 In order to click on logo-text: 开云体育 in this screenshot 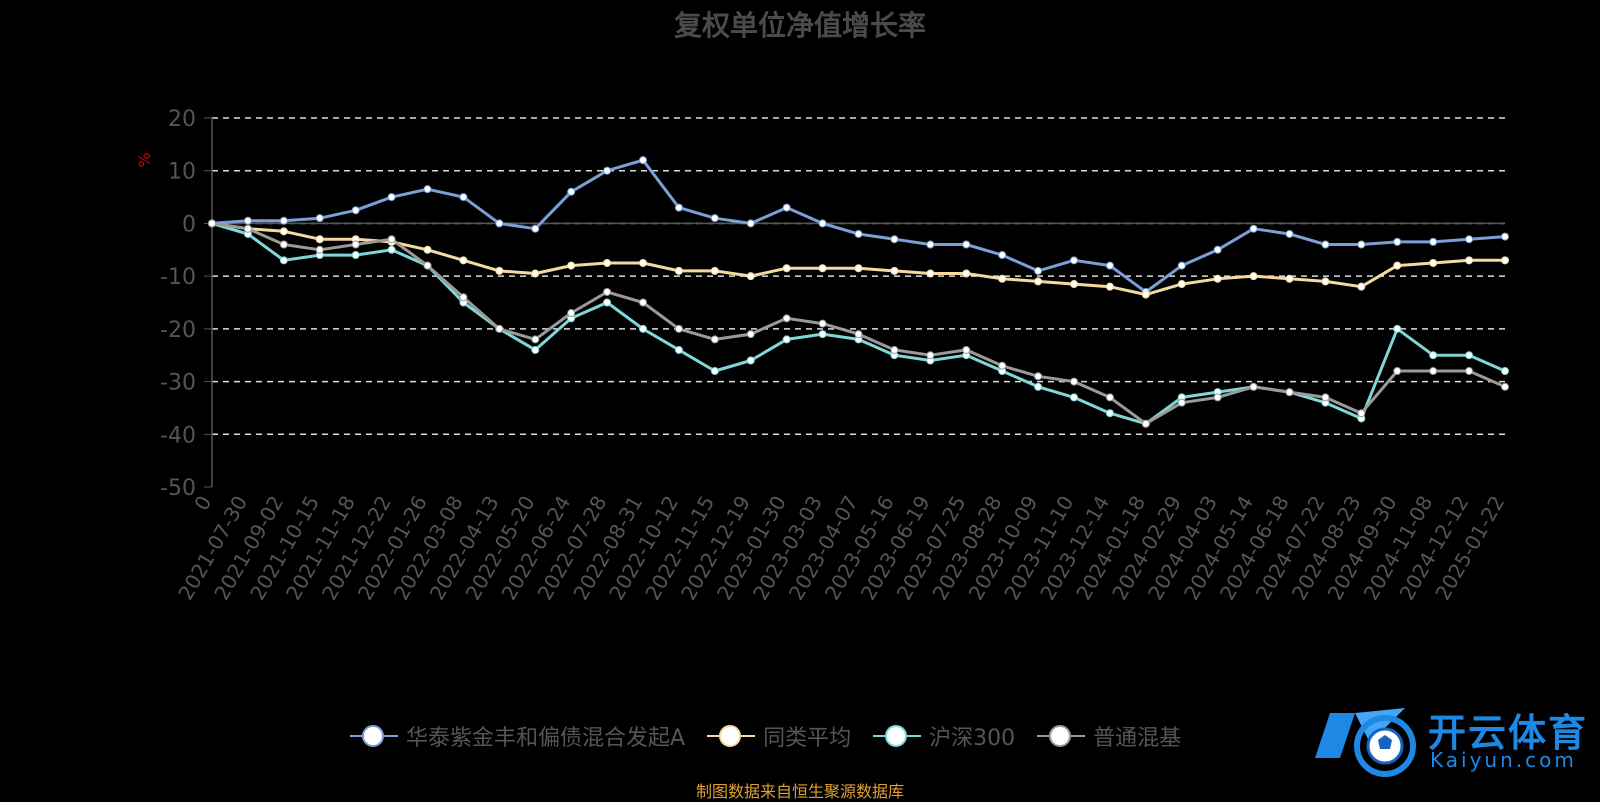, I will do `click(1508, 733)`.